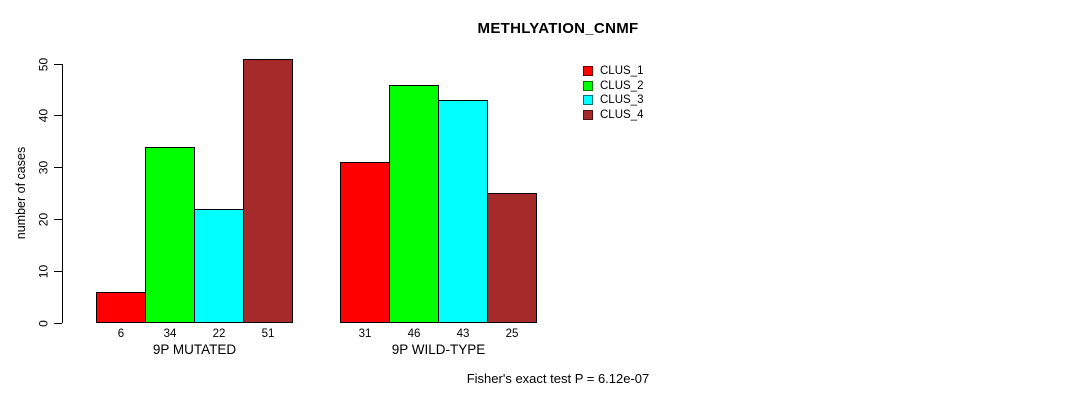 The height and width of the screenshot is (400, 1090). Describe the element at coordinates (43, 271) in the screenshot. I see `y-tick-label: 10` at that location.